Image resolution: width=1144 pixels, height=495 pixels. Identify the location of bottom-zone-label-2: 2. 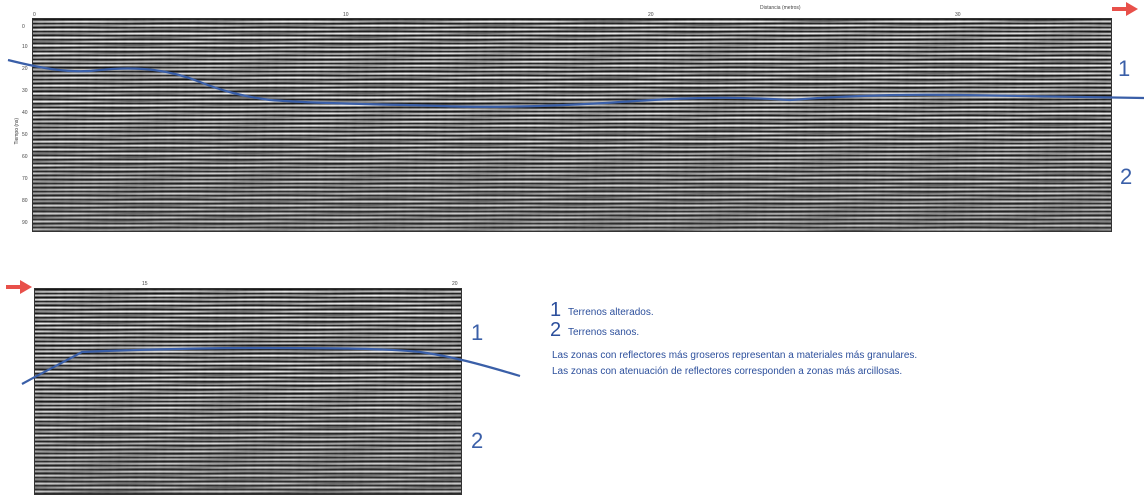
(477, 440).